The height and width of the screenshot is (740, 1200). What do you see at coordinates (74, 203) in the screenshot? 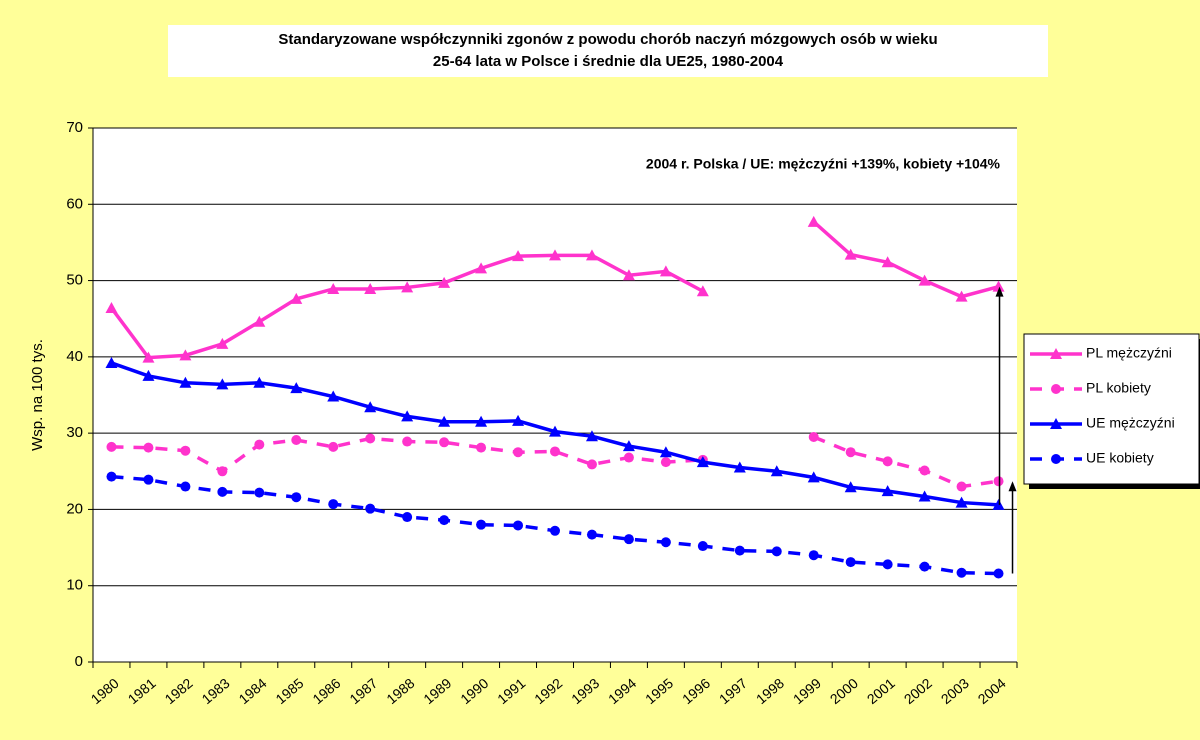
I see `y-tick-label: 60` at bounding box center [74, 203].